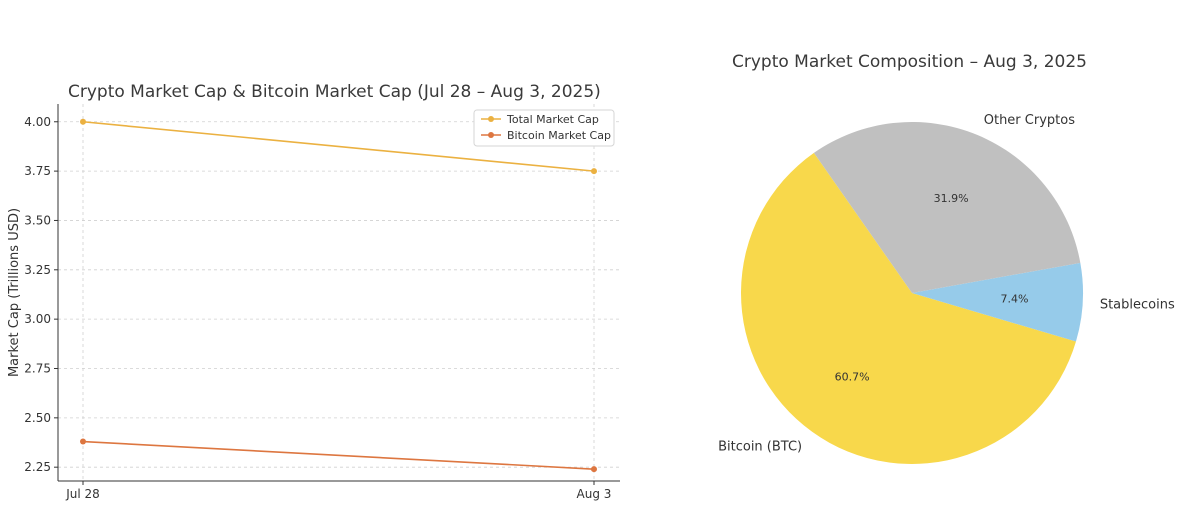 The height and width of the screenshot is (519, 1200). I want to click on y-tick-label: 4.00, so click(37, 122).